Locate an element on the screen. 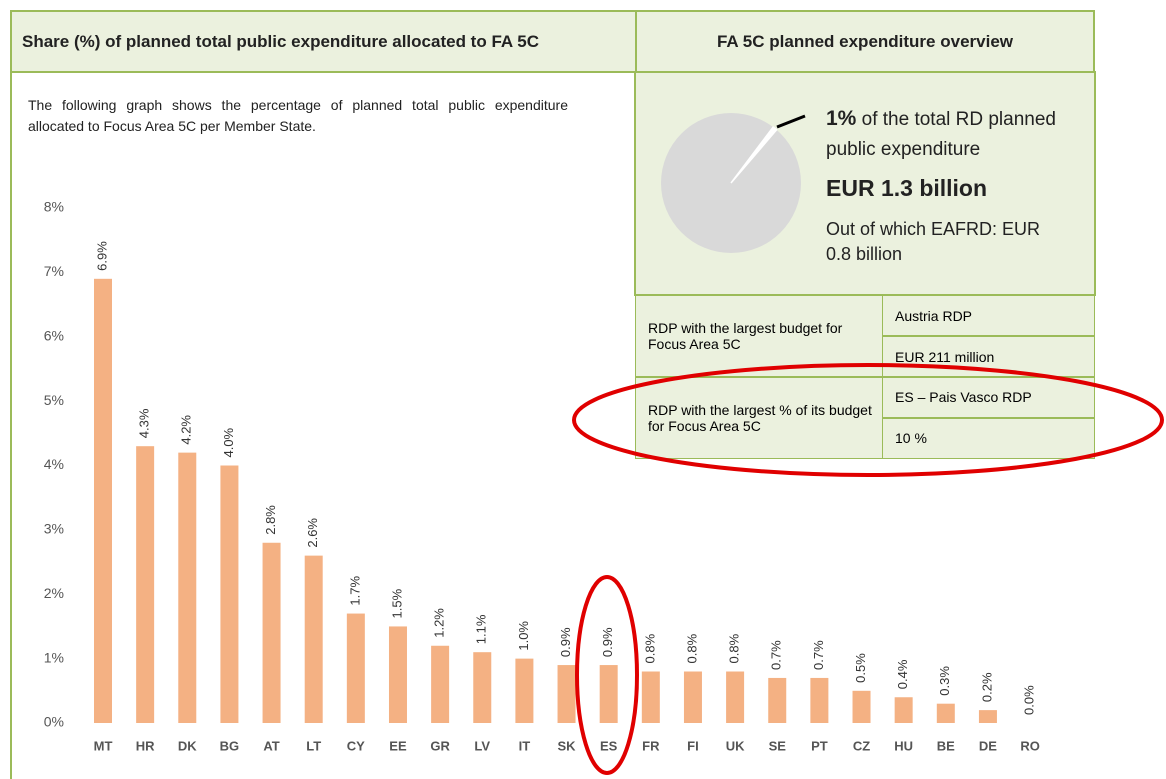 This screenshot has height=779, width=1166. eafrd: Out of which EAFRD: EUR 0.8 billion is located at coordinates (933, 241).